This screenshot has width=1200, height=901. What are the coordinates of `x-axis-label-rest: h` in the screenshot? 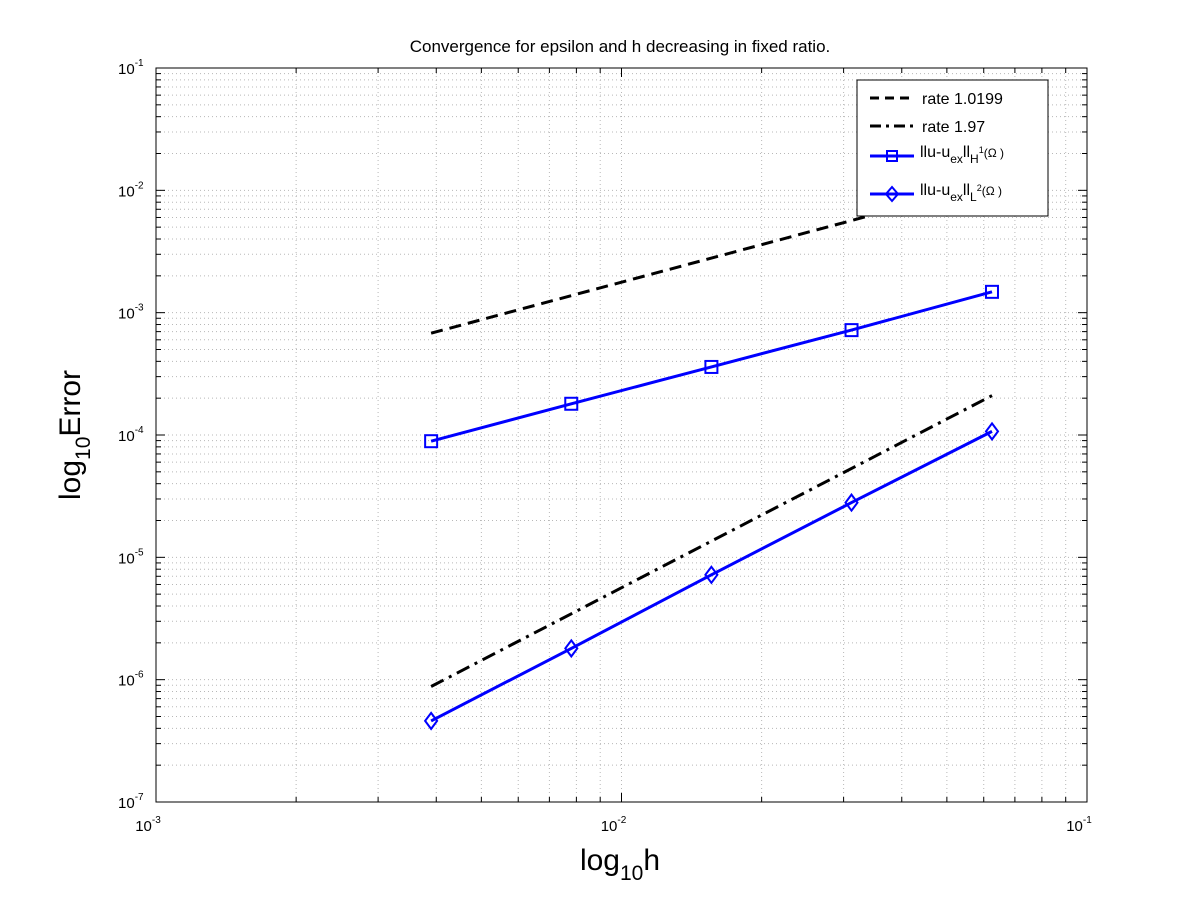 It's located at (651, 860).